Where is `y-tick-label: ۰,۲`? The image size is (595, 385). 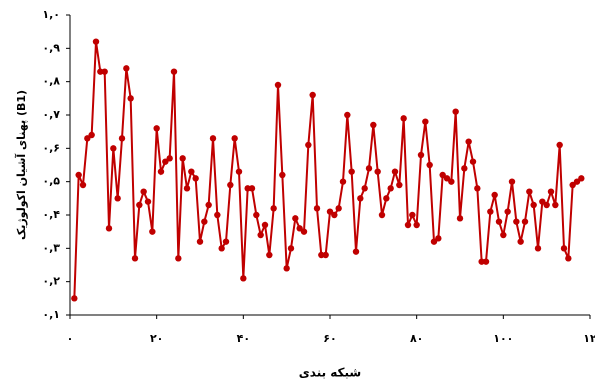
y-tick-label: ۰,۲ is located at coordinates (51, 281).